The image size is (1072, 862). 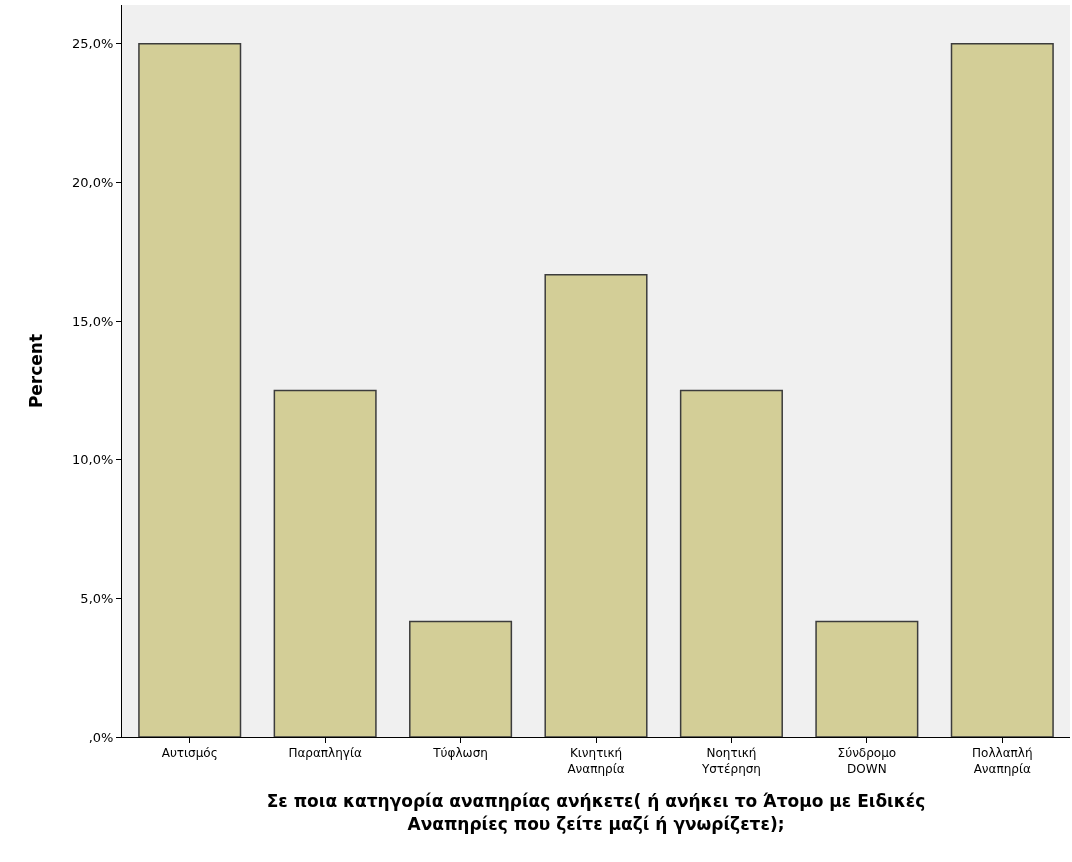 I want to click on y-tick-label: 5,0%, so click(x=97, y=598).